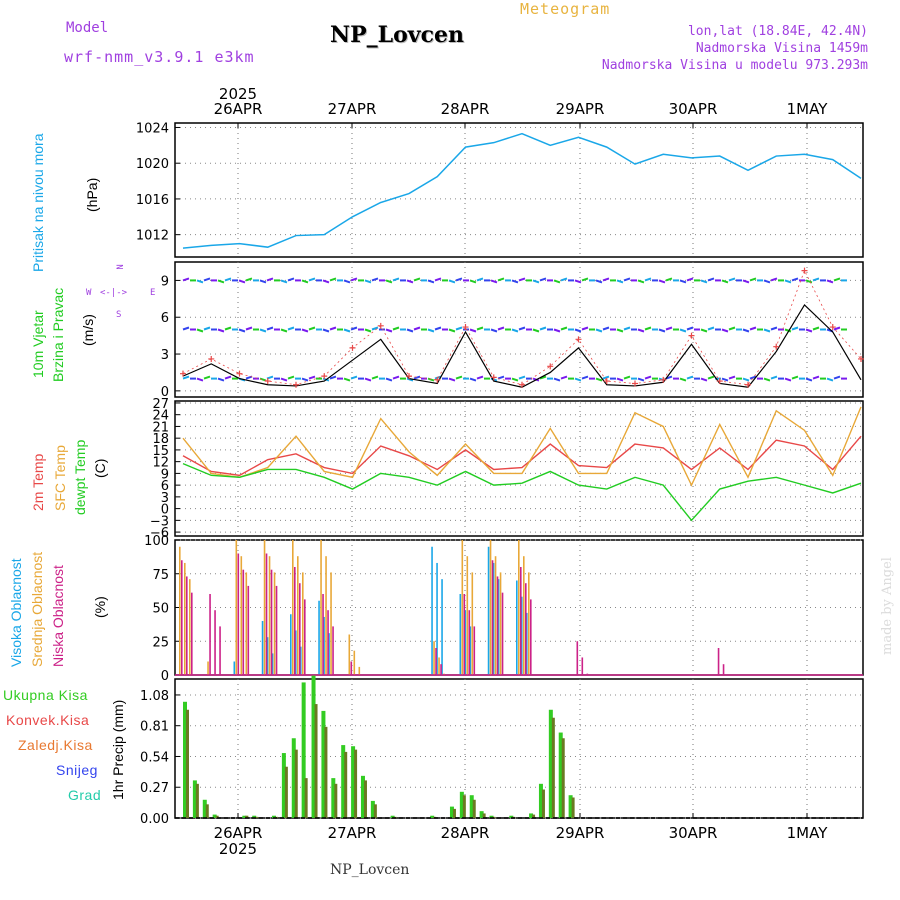 The image size is (900, 900). Describe the element at coordinates (154, 696) in the screenshot. I see `precip-tick-label: 1.08` at that location.